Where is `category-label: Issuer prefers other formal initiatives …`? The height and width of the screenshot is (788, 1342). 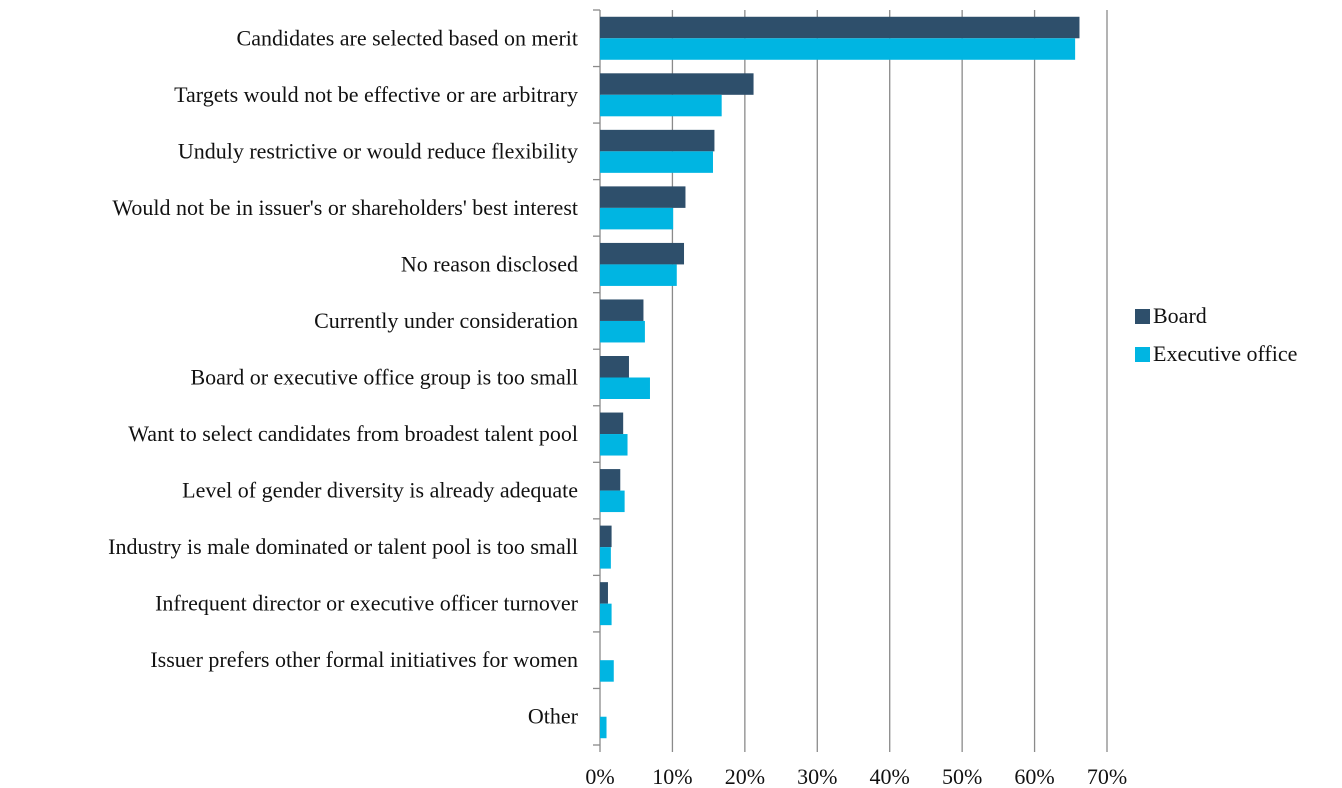 category-label: Issuer prefers other formal initiatives … is located at coordinates (364, 659).